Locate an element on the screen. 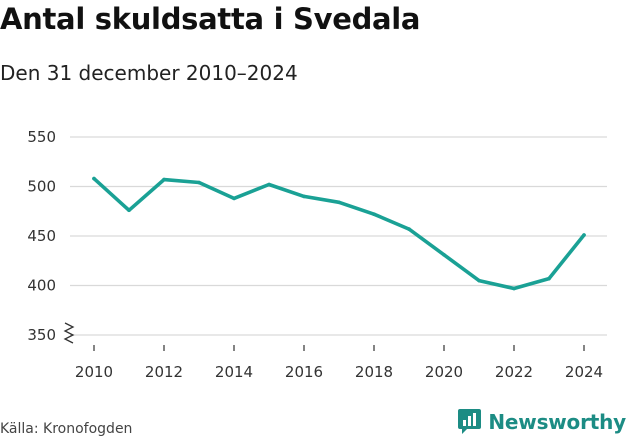  y-tick-label-550: 550 is located at coordinates (41, 137).